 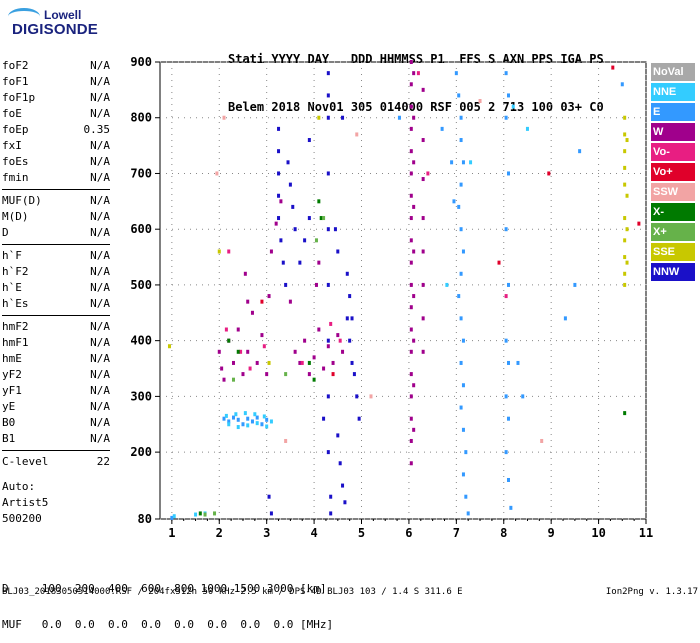 What do you see at coordinates (598, 533) in the screenshot?
I see `x-tick-label: 10` at bounding box center [598, 533].